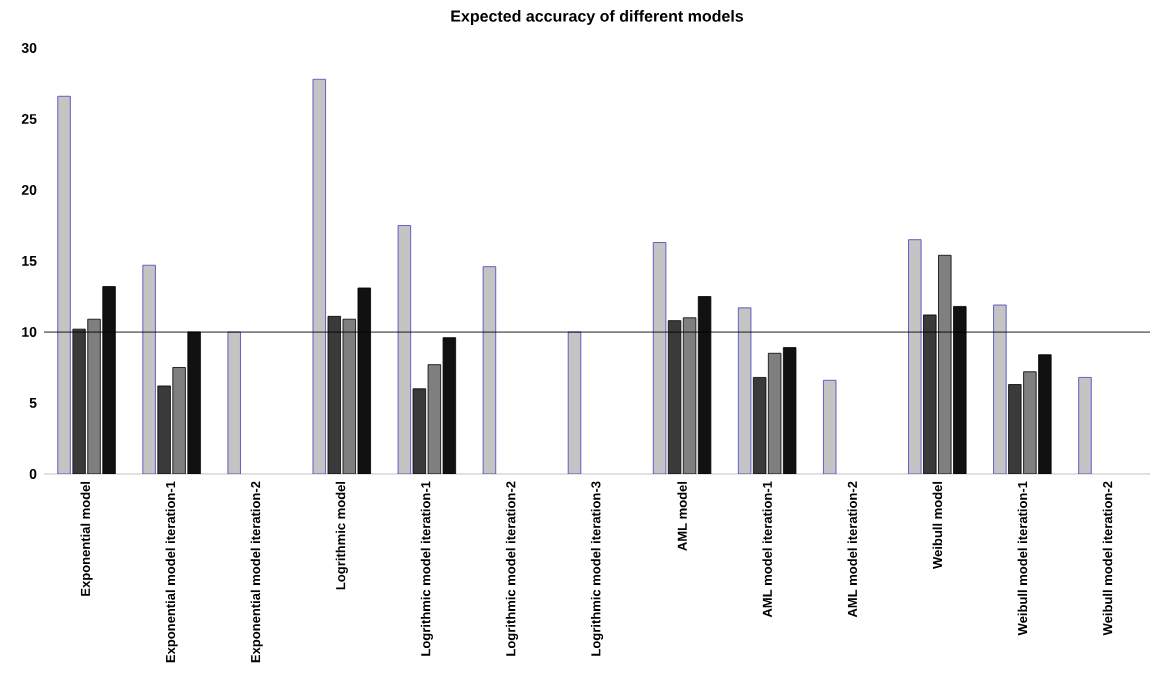 The height and width of the screenshot is (694, 1175). I want to click on y-tick-label: 15, so click(29, 261).